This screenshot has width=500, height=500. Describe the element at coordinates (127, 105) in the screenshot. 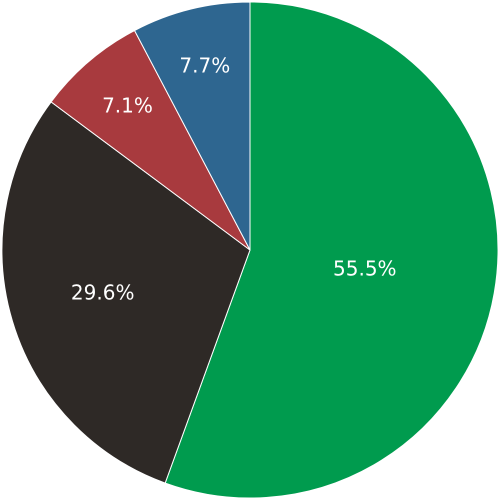

I see `data-label: 7.1%` at that location.